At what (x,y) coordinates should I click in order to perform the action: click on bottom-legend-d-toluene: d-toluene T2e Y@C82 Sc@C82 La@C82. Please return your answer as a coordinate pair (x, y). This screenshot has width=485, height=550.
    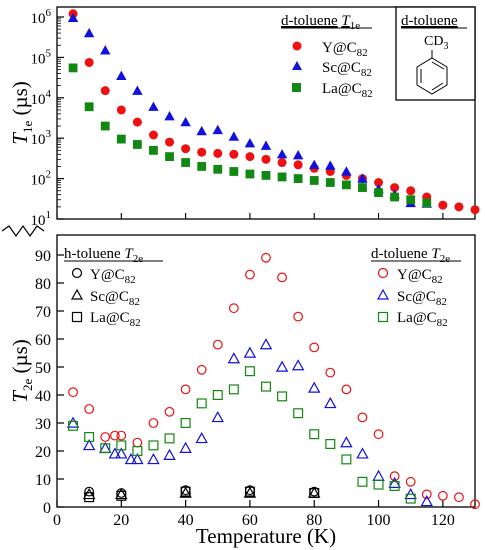
    Looking at the image, I should click on (416, 287).